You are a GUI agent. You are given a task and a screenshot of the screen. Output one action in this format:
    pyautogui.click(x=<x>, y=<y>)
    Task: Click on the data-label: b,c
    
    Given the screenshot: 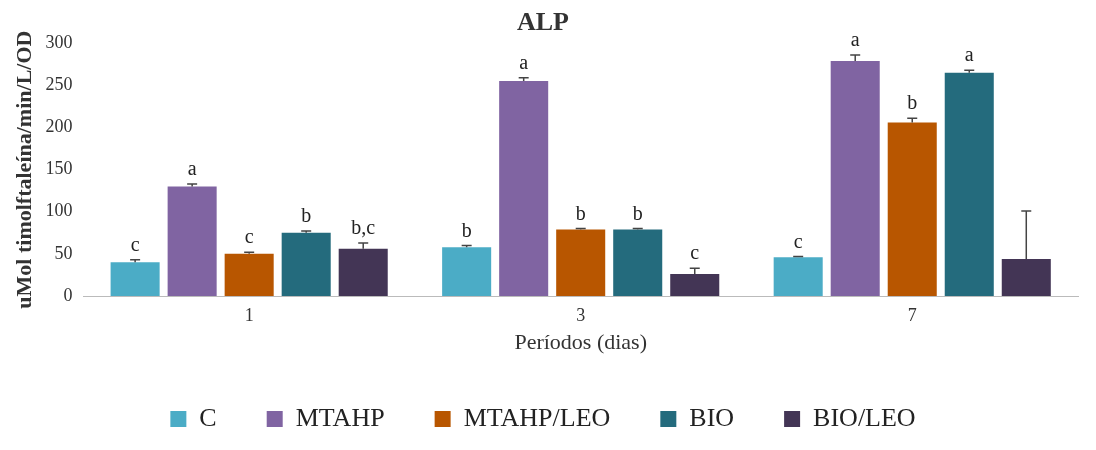 What is the action you would take?
    pyautogui.click(x=363, y=227)
    